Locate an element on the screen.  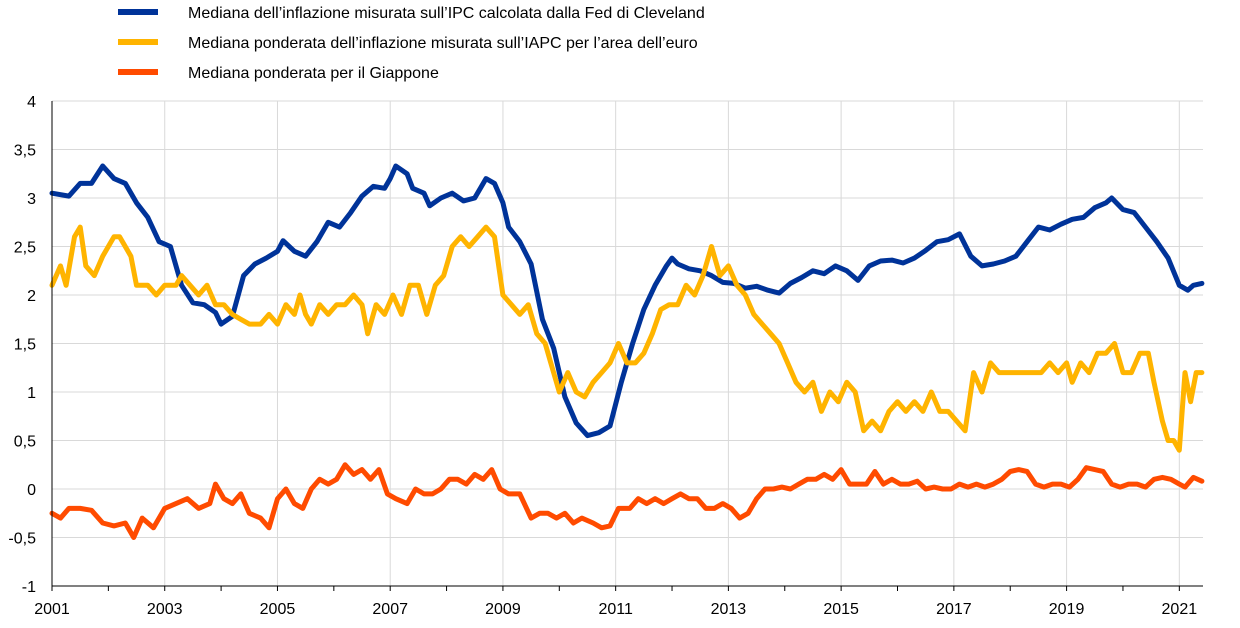
y-tick-label: -0,5 is located at coordinates (22, 539).